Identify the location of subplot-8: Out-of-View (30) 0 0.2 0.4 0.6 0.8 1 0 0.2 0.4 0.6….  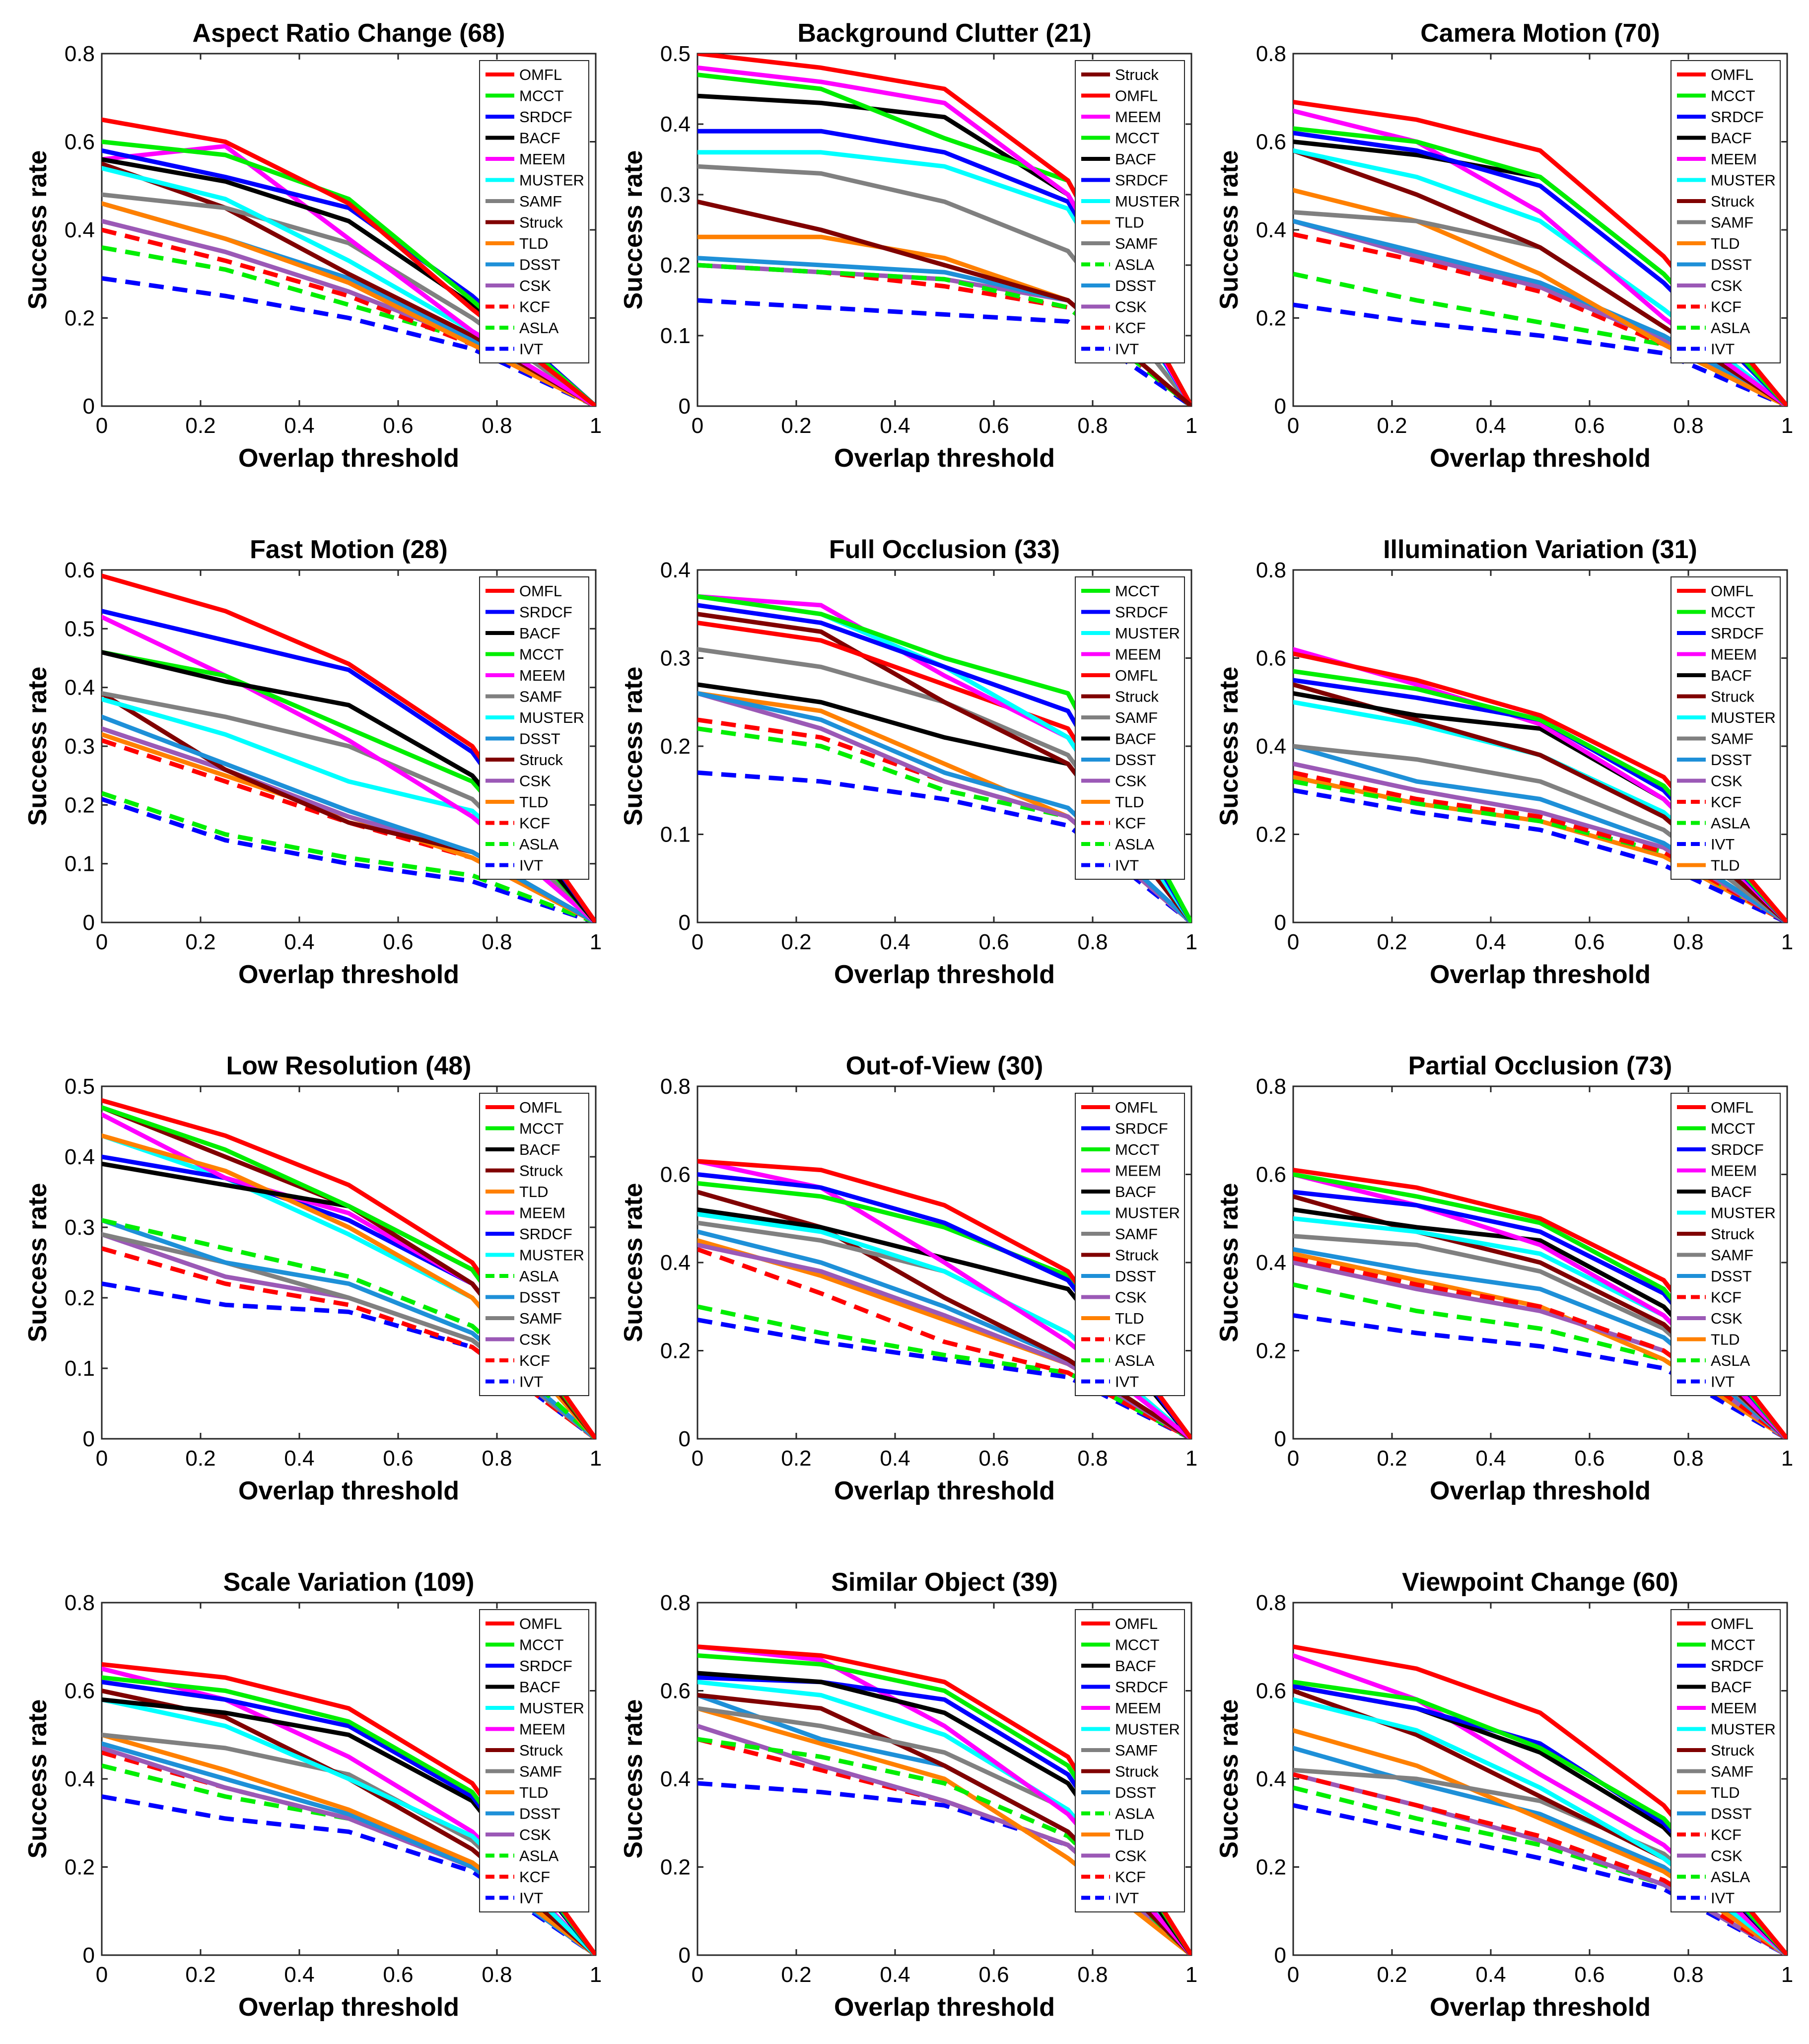
(908, 1279).